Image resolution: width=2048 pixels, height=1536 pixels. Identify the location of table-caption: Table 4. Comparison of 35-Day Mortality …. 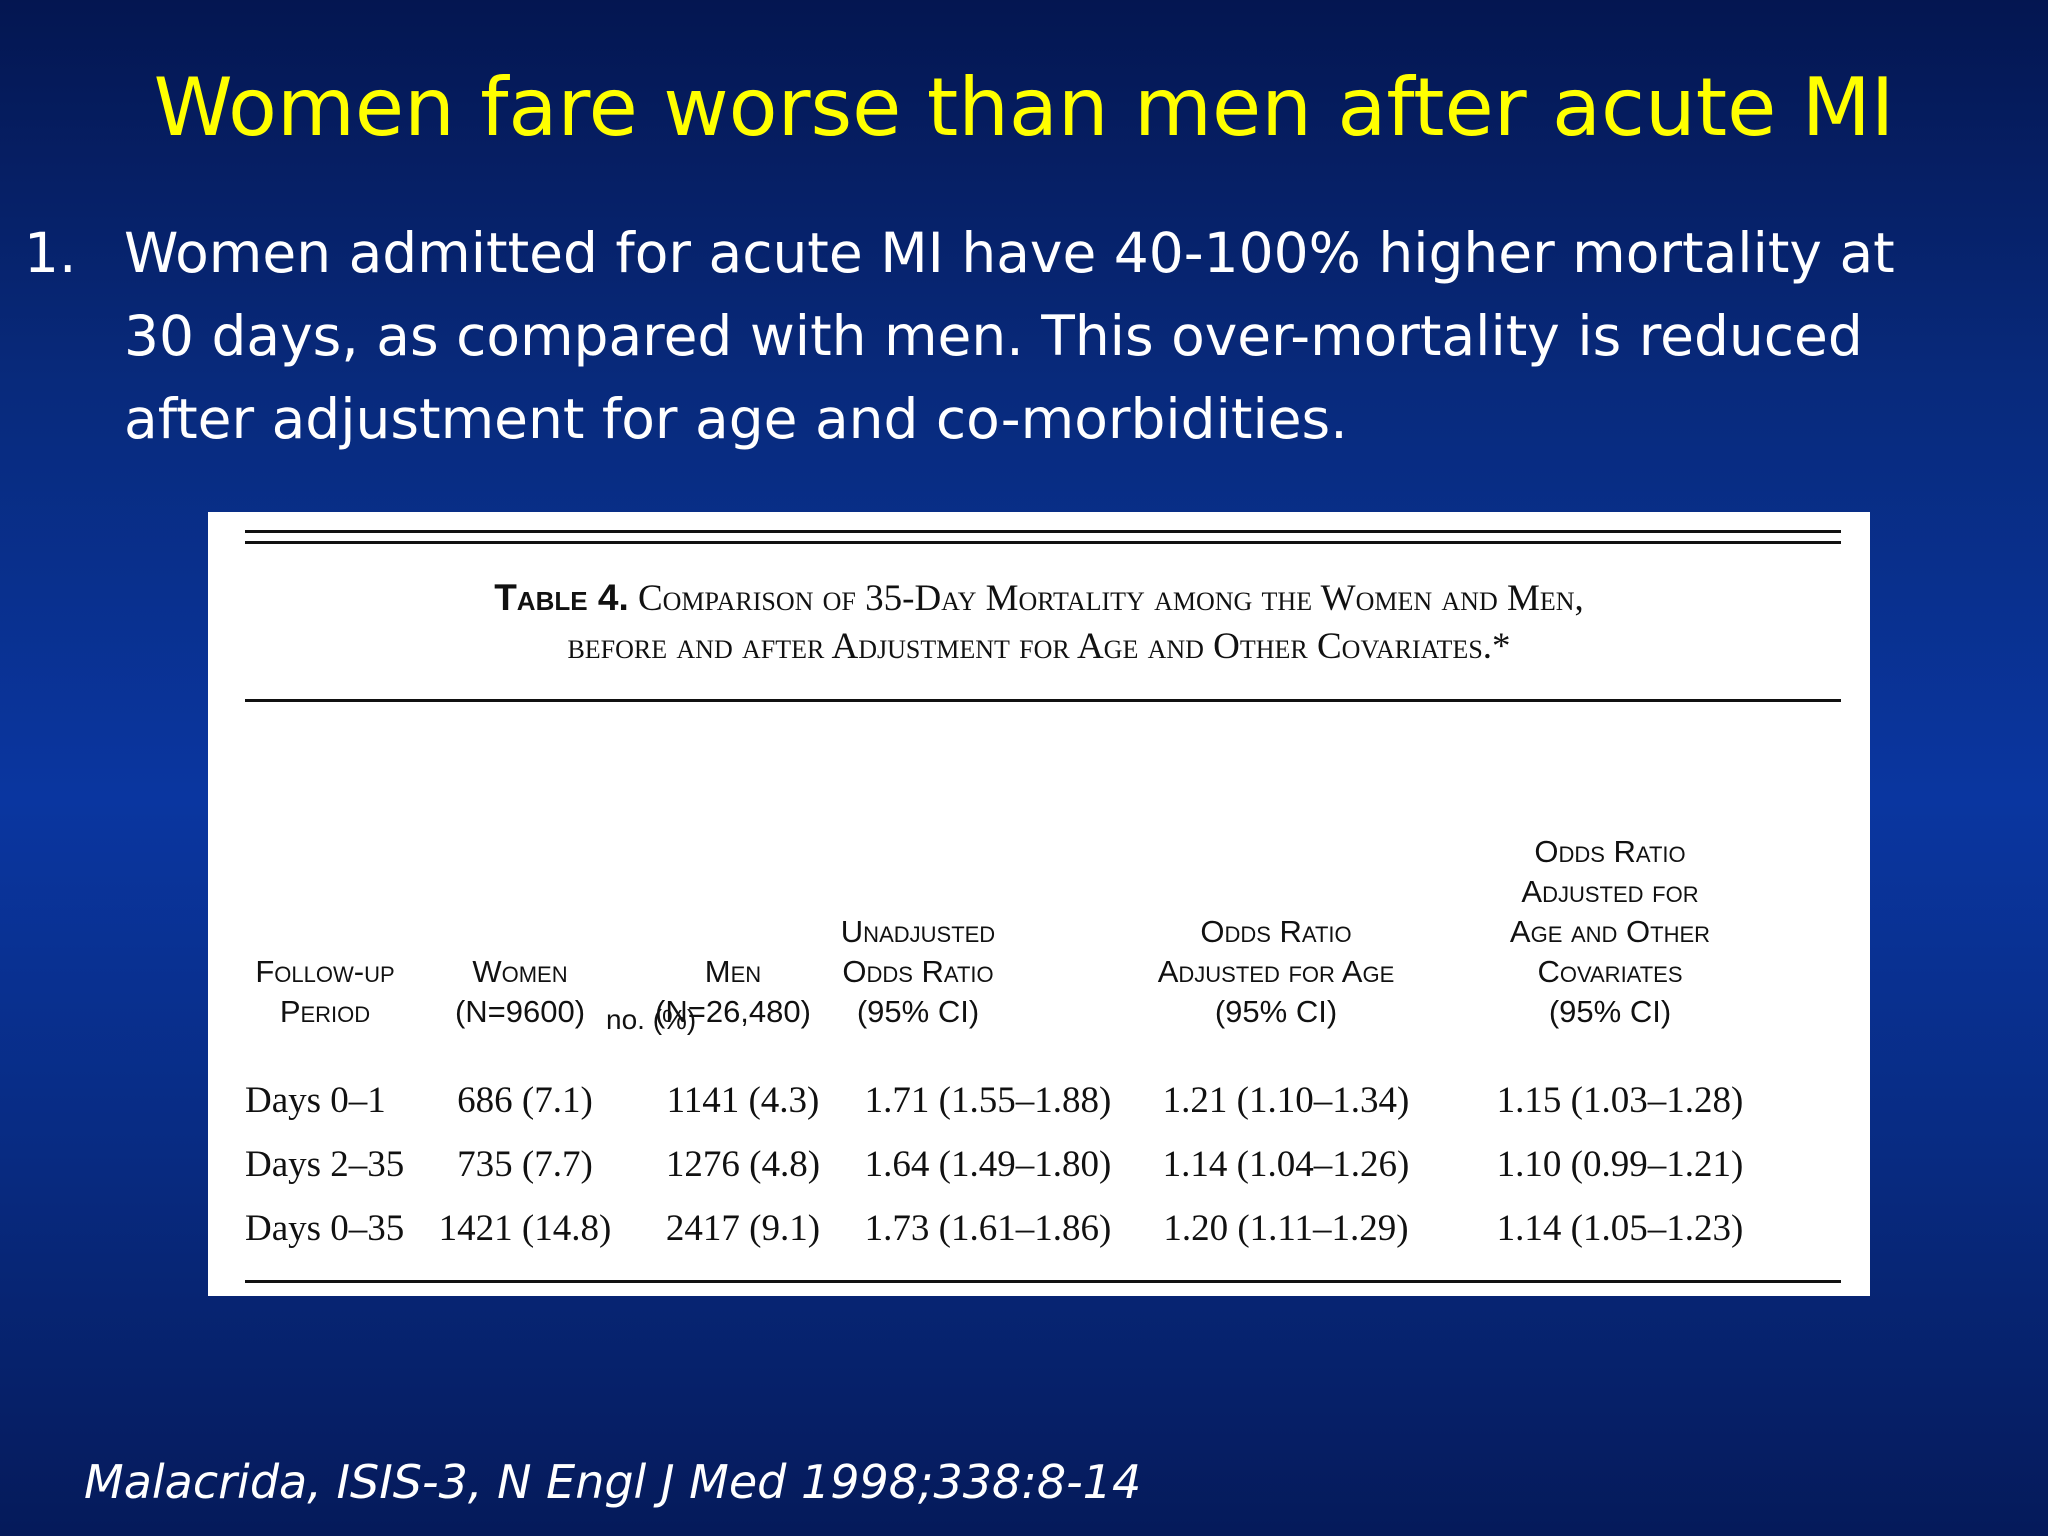
(1039, 622).